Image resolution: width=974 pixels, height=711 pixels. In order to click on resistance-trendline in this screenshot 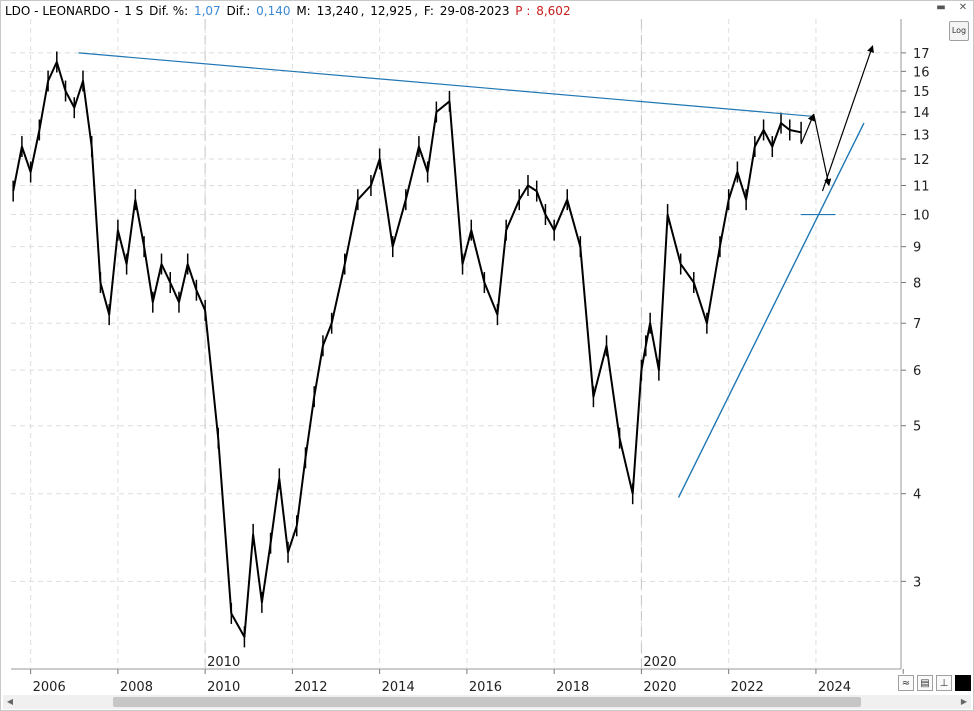, I will do `click(446, 85)`.